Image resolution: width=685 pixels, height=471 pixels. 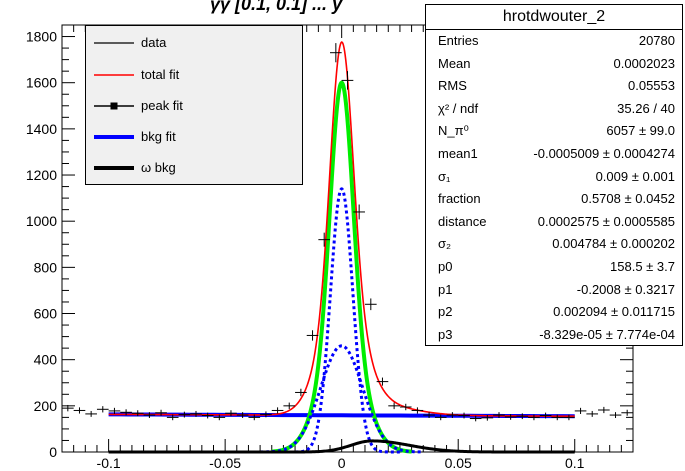 I want to click on stats-label: Entries, so click(x=458, y=40).